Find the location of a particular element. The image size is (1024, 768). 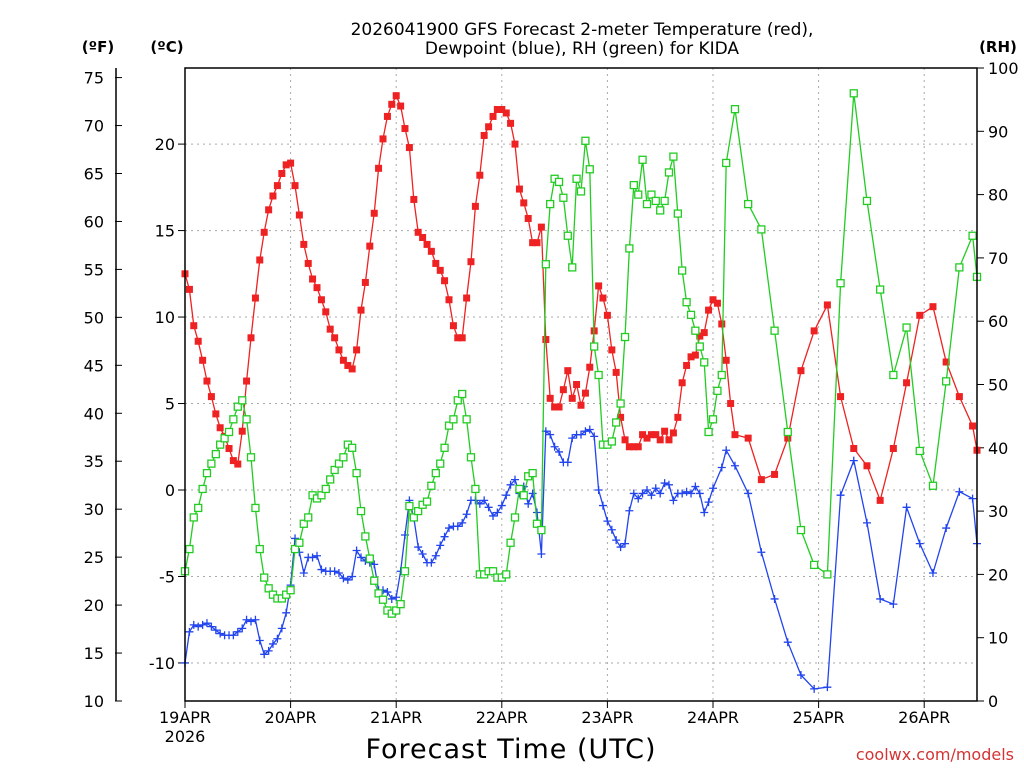

tick-label-fahrenheit: 10 is located at coordinates (94, 701).